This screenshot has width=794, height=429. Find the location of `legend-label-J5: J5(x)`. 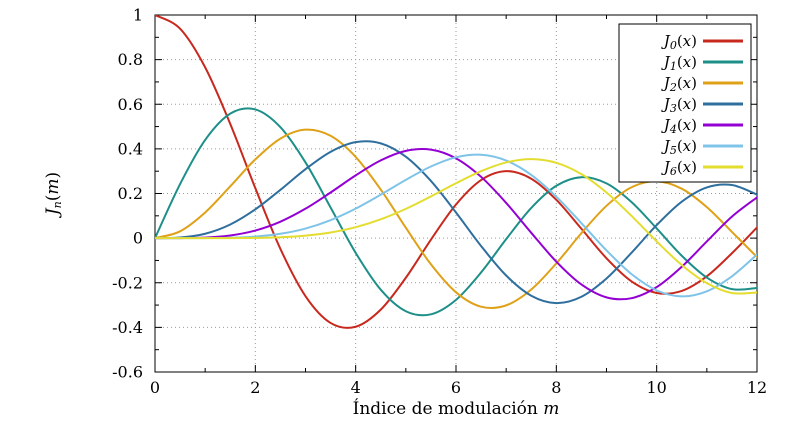

legend-label-J5: J5(x) is located at coordinates (679, 147).